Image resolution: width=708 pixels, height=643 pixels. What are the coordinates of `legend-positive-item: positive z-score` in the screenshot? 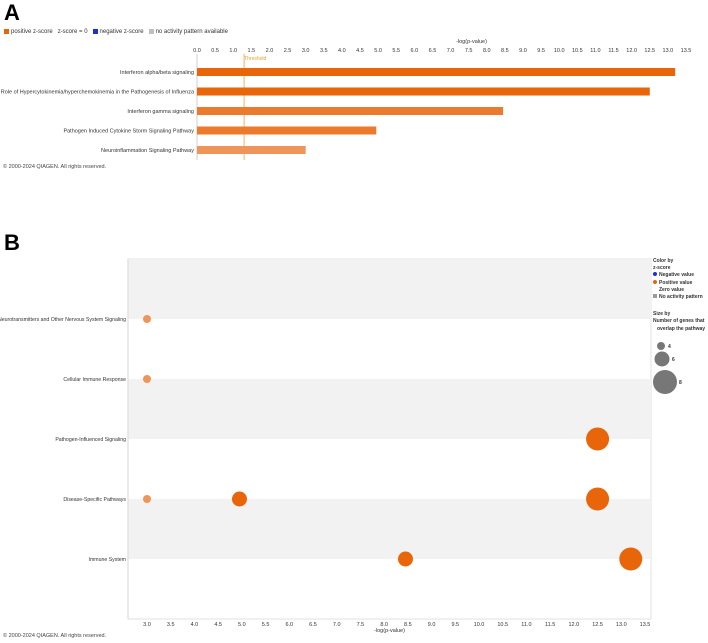 It's located at (28, 32).